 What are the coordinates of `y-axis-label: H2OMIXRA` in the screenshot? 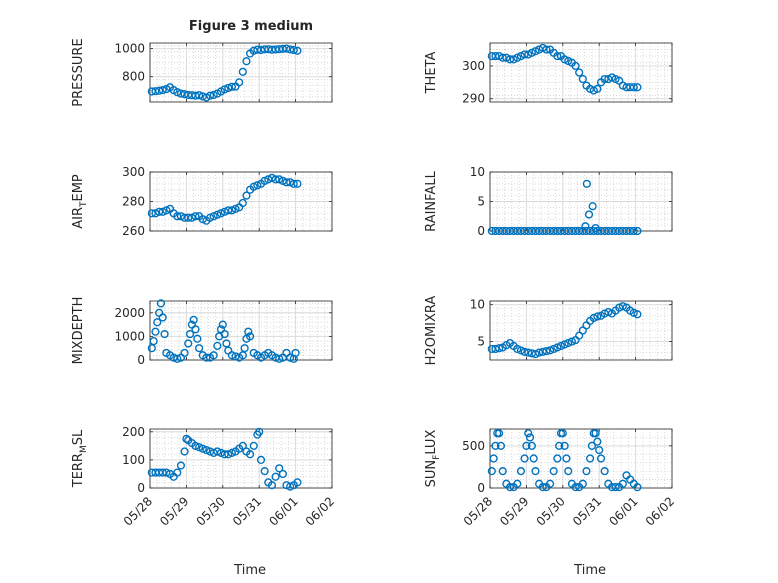 It's located at (431, 331).